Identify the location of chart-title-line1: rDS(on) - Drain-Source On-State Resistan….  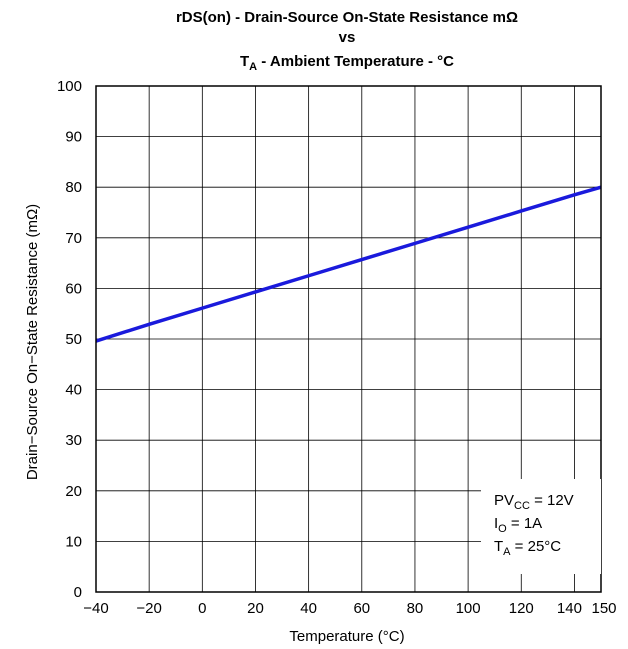
(347, 17).